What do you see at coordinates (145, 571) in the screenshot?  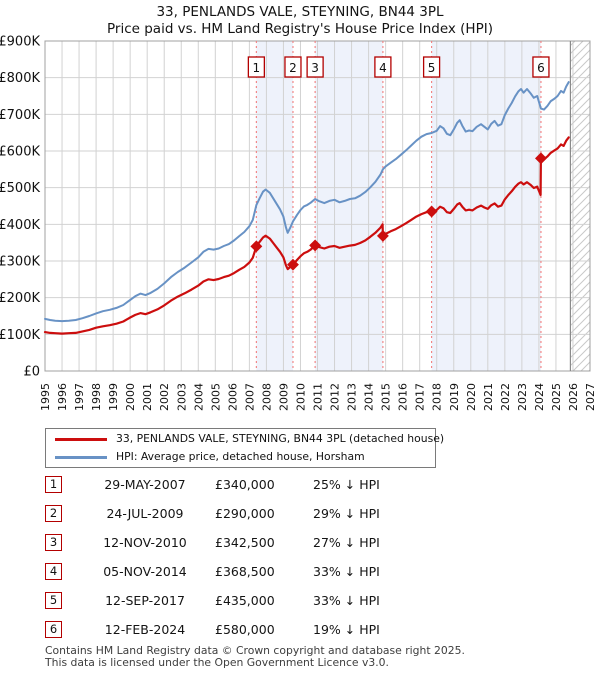 I see `sale-date: 05-NOV-2014` at bounding box center [145, 571].